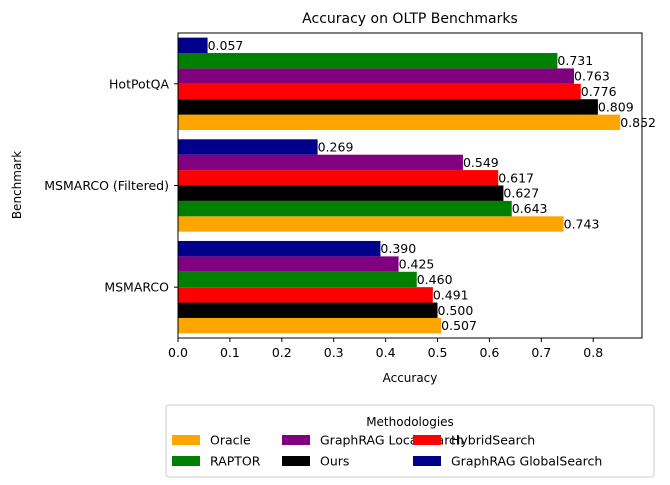  Describe the element at coordinates (136, 287) in the screenshot. I see `y-tick-label: MSMARCO` at that location.